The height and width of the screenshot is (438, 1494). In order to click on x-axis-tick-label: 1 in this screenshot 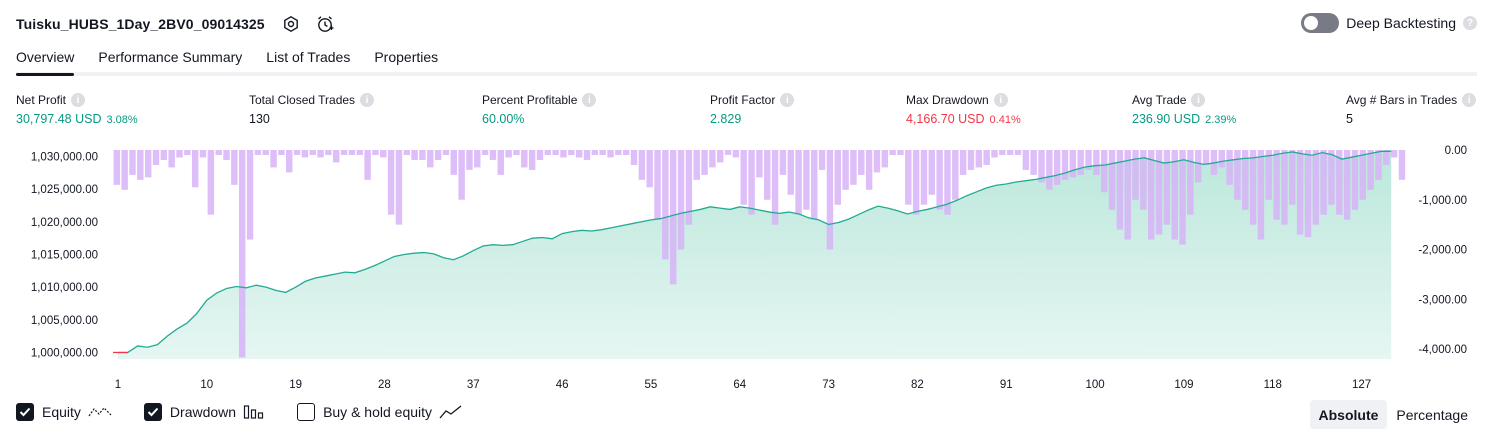, I will do `click(118, 385)`.